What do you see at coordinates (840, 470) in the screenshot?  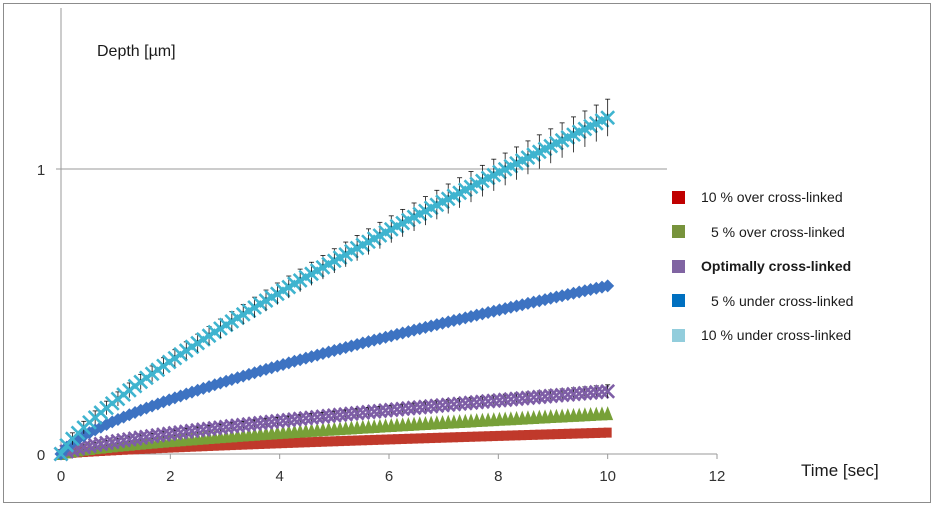 I see `x-axis-label: Time [sec]` at bounding box center [840, 470].